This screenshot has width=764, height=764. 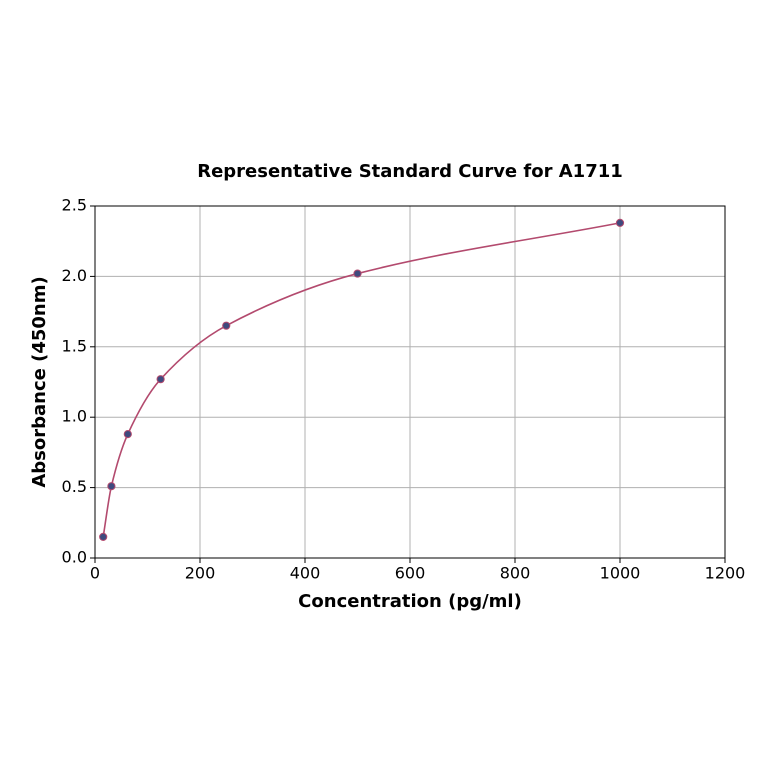 I want to click on x-tick-label: 200, so click(x=200, y=573).